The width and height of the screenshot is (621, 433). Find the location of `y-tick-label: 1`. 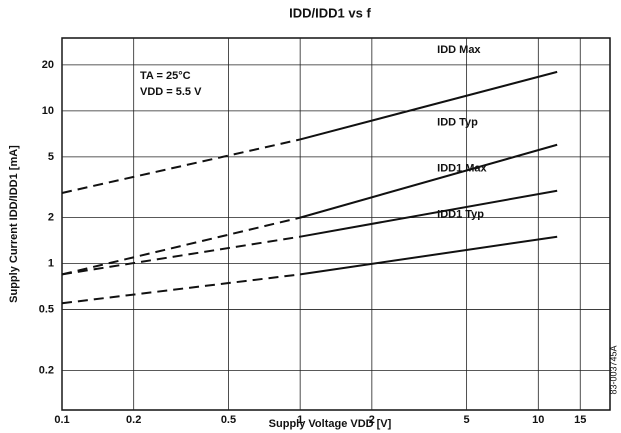

y-tick-label: 1 is located at coordinates (51, 264).